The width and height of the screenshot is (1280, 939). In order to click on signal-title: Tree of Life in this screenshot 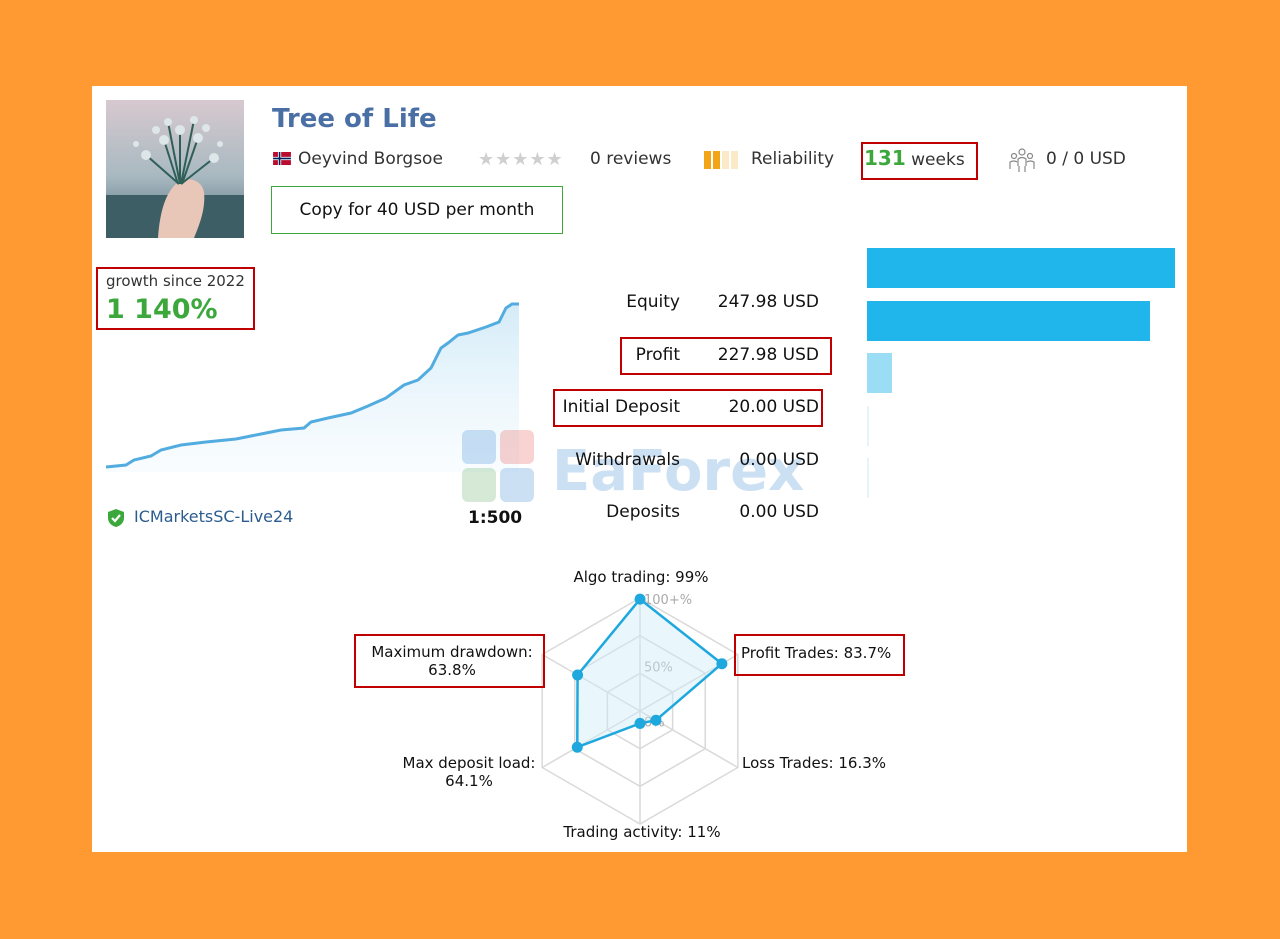, I will do `click(354, 119)`.